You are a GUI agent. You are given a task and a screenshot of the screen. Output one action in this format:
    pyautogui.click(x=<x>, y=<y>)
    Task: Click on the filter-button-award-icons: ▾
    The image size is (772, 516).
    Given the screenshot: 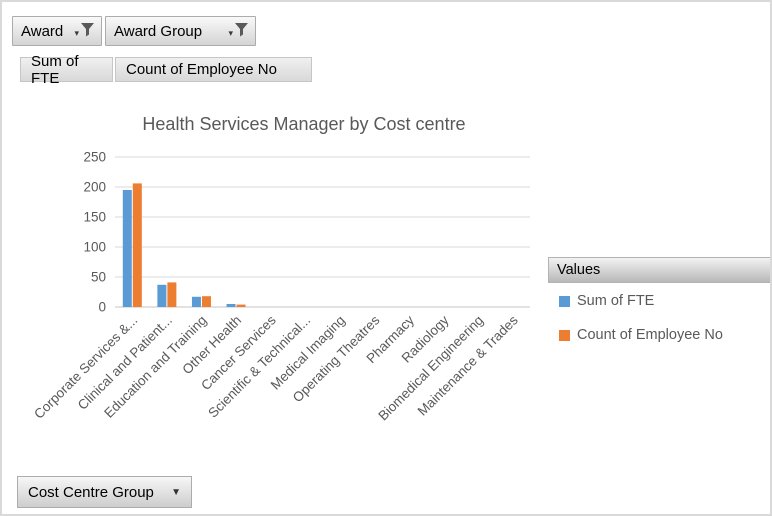 What is the action you would take?
    pyautogui.click(x=84, y=31)
    